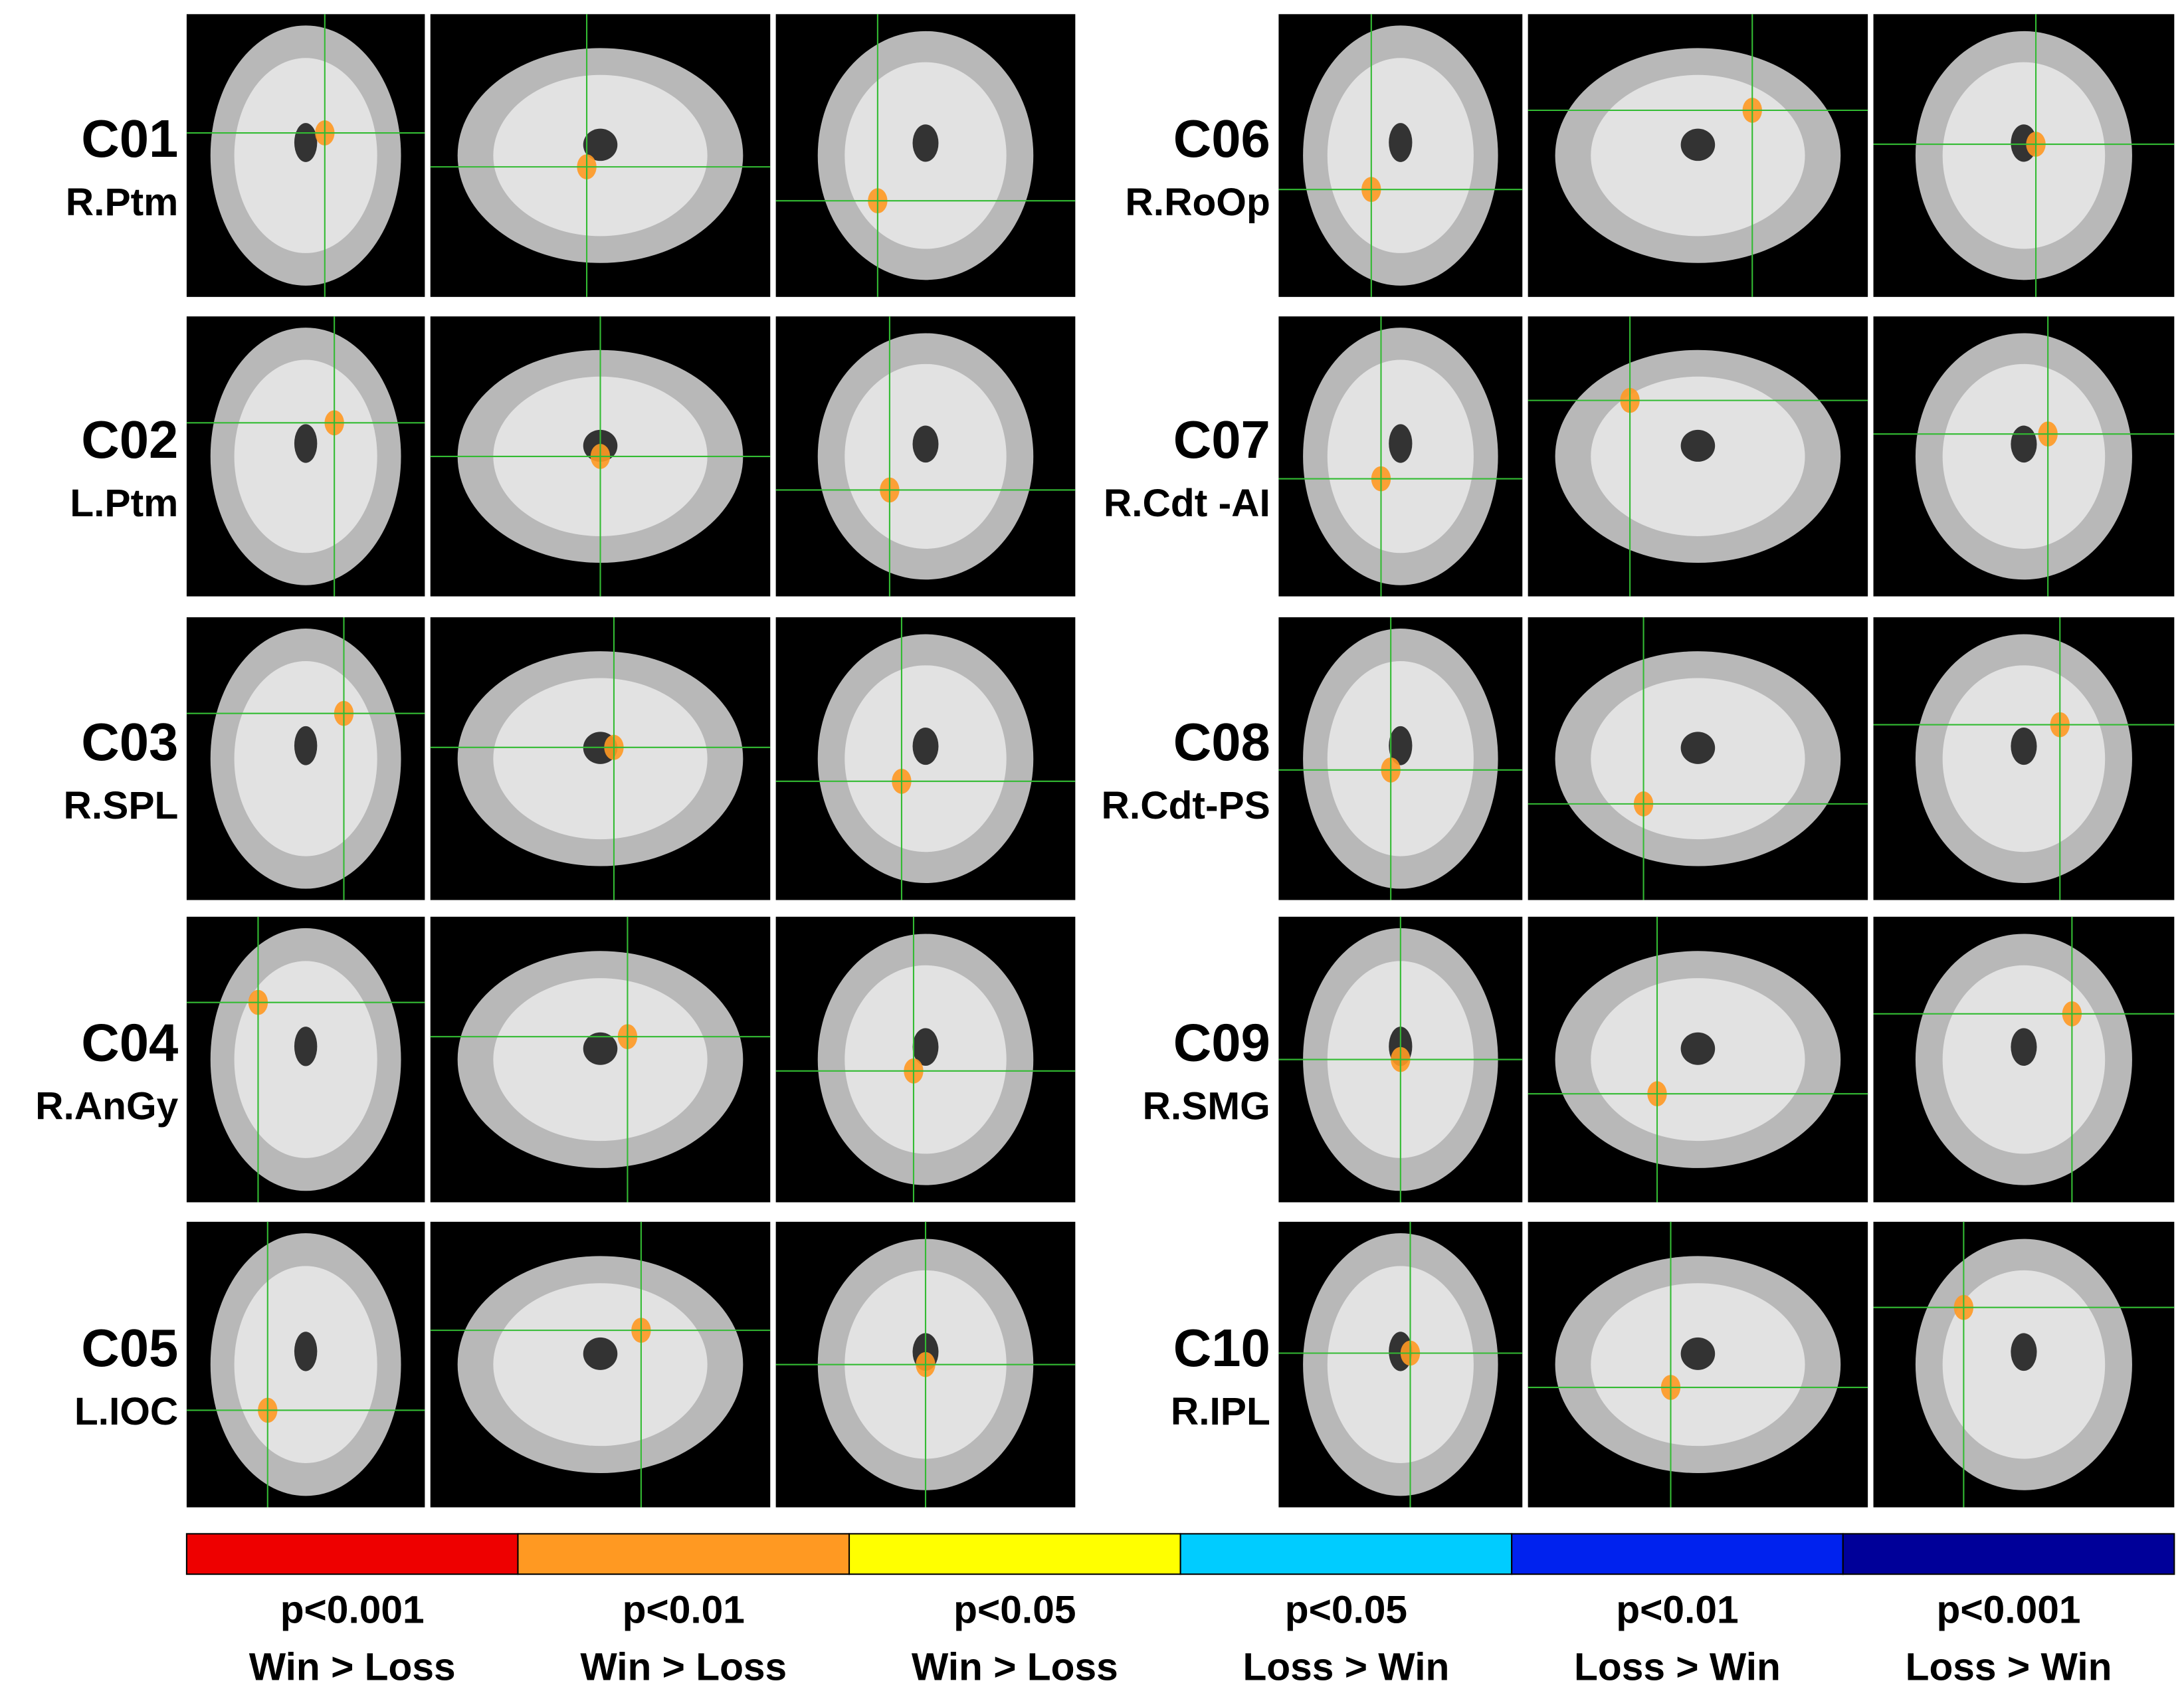 This screenshot has width=2184, height=1697. I want to click on cluster-id: C07, so click(1221, 439).